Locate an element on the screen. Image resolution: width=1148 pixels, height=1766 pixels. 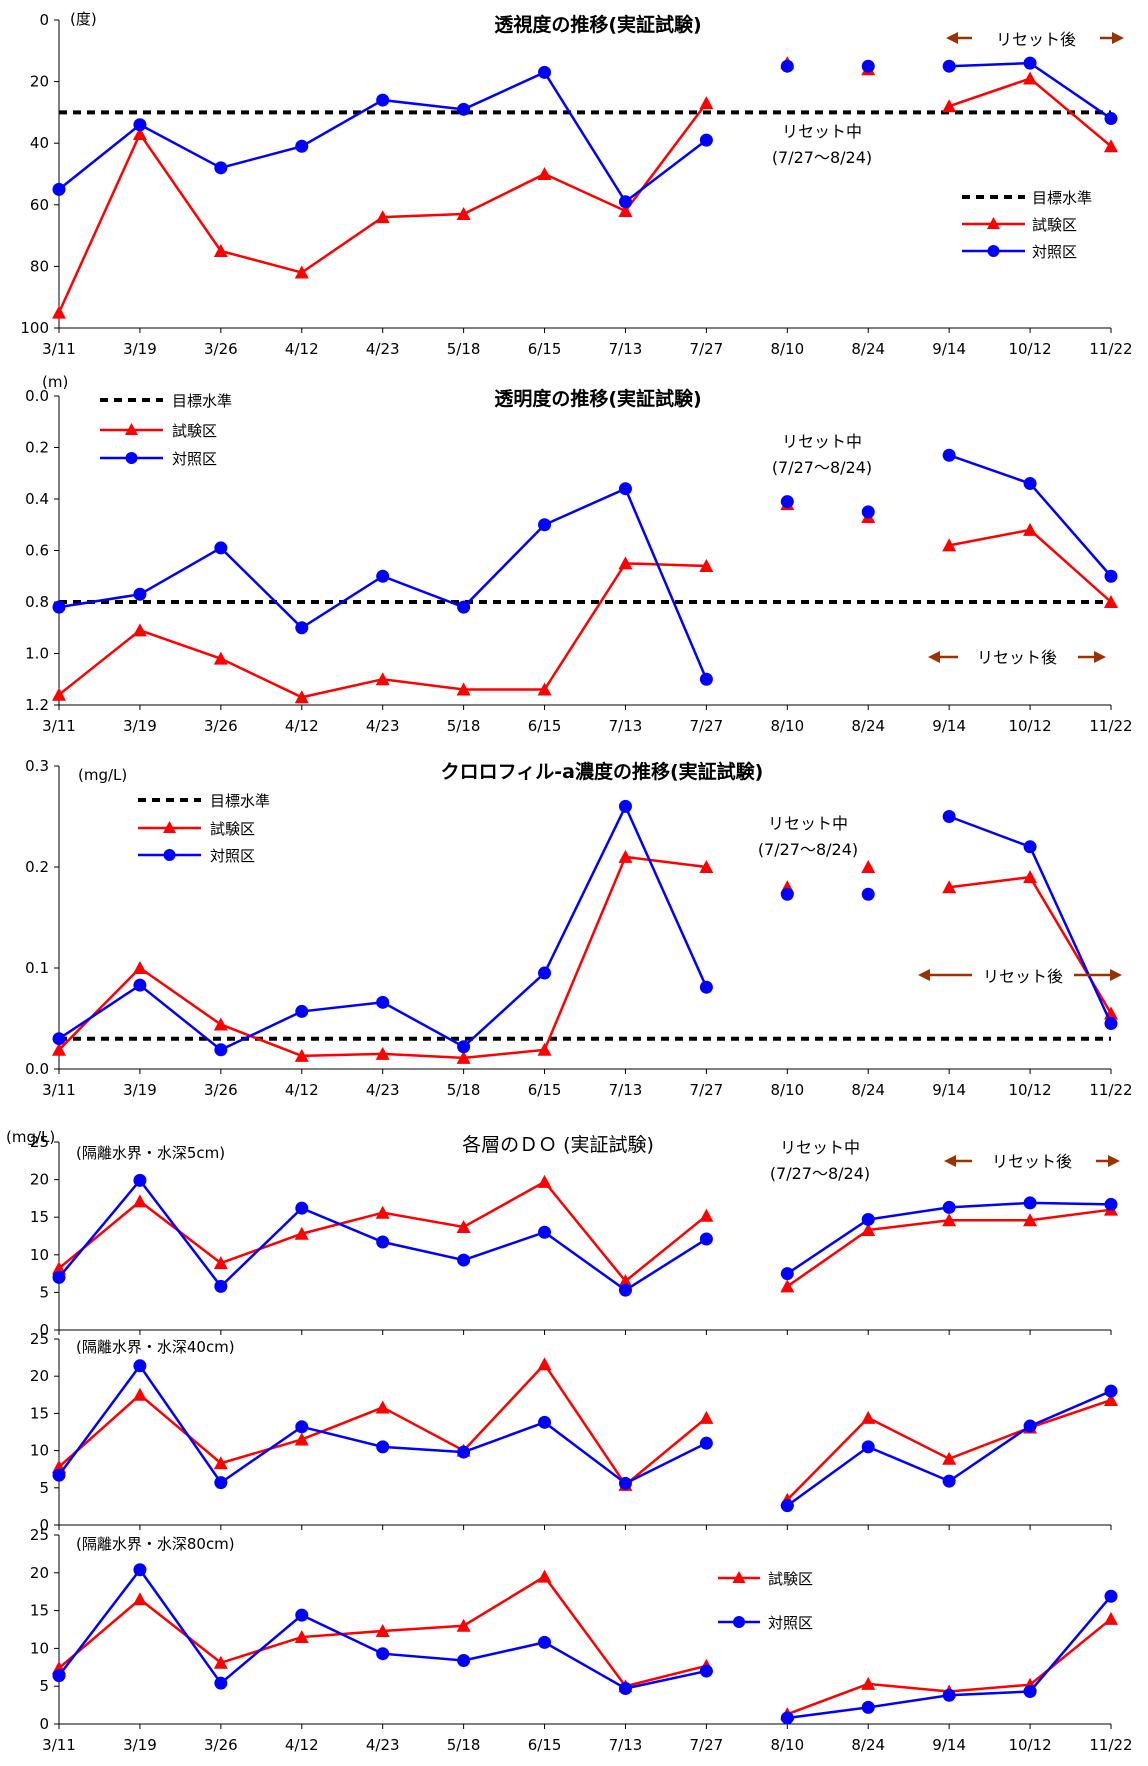
series-line-experiment is located at coordinates (382, 957).